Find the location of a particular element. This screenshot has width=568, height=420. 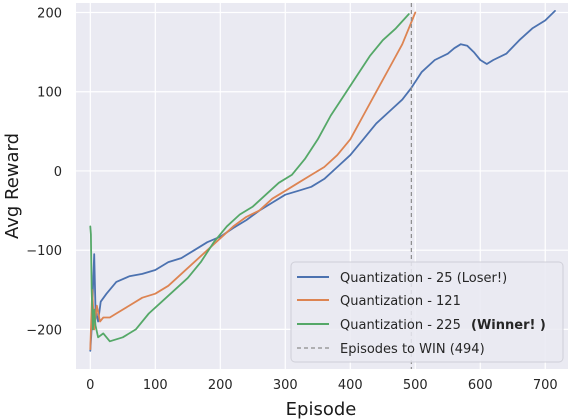

legend-text-q121: Quantization - 121 is located at coordinates (400, 301).